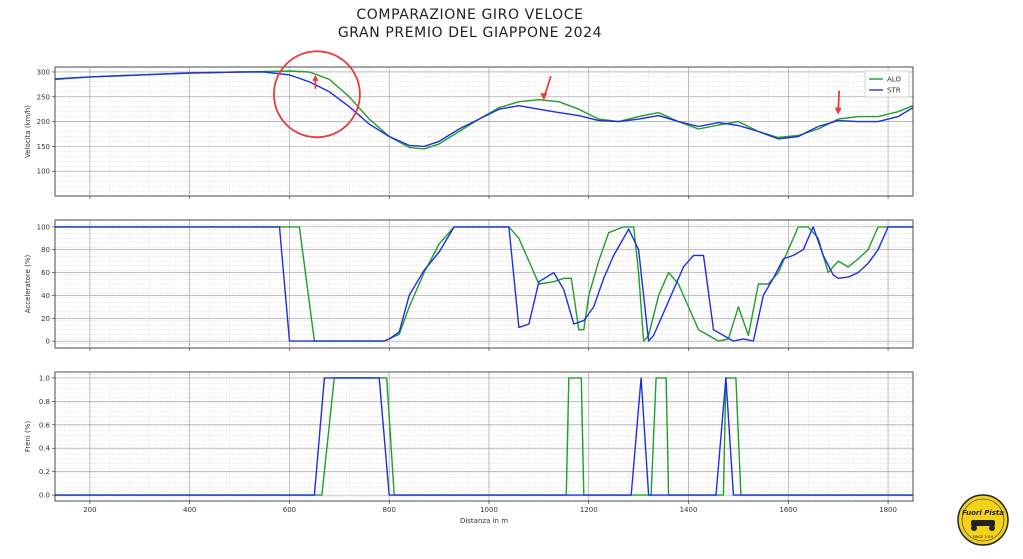 This screenshot has height=559, width=1023. Describe the element at coordinates (45, 273) in the screenshot. I see `y-tick-label: 60` at that location.